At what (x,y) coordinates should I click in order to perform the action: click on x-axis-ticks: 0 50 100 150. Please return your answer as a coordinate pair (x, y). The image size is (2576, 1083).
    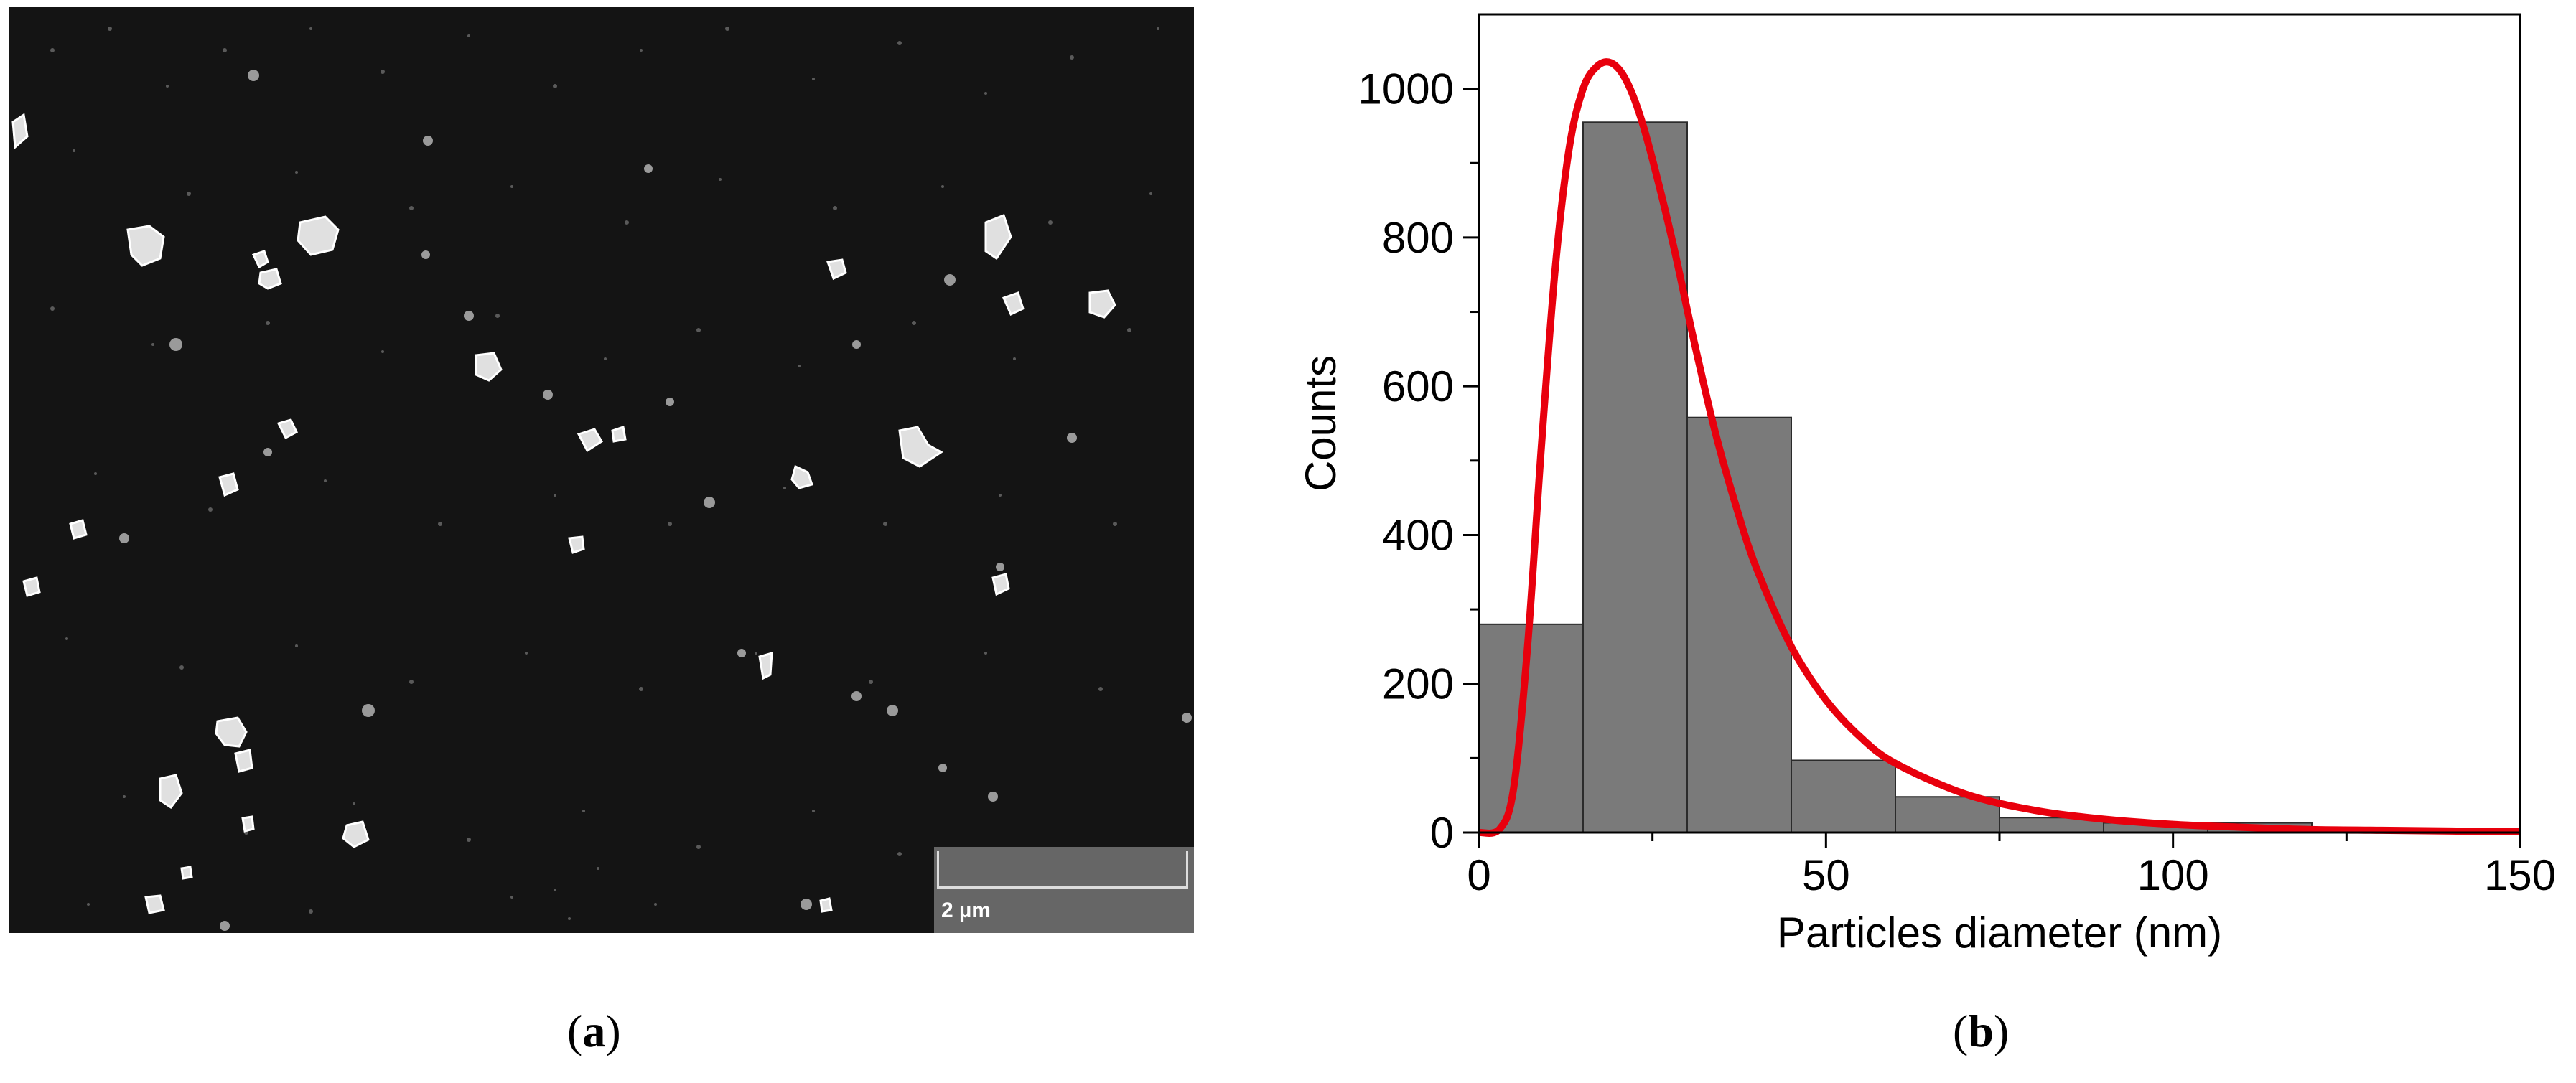
    Looking at the image, I should click on (2011, 866).